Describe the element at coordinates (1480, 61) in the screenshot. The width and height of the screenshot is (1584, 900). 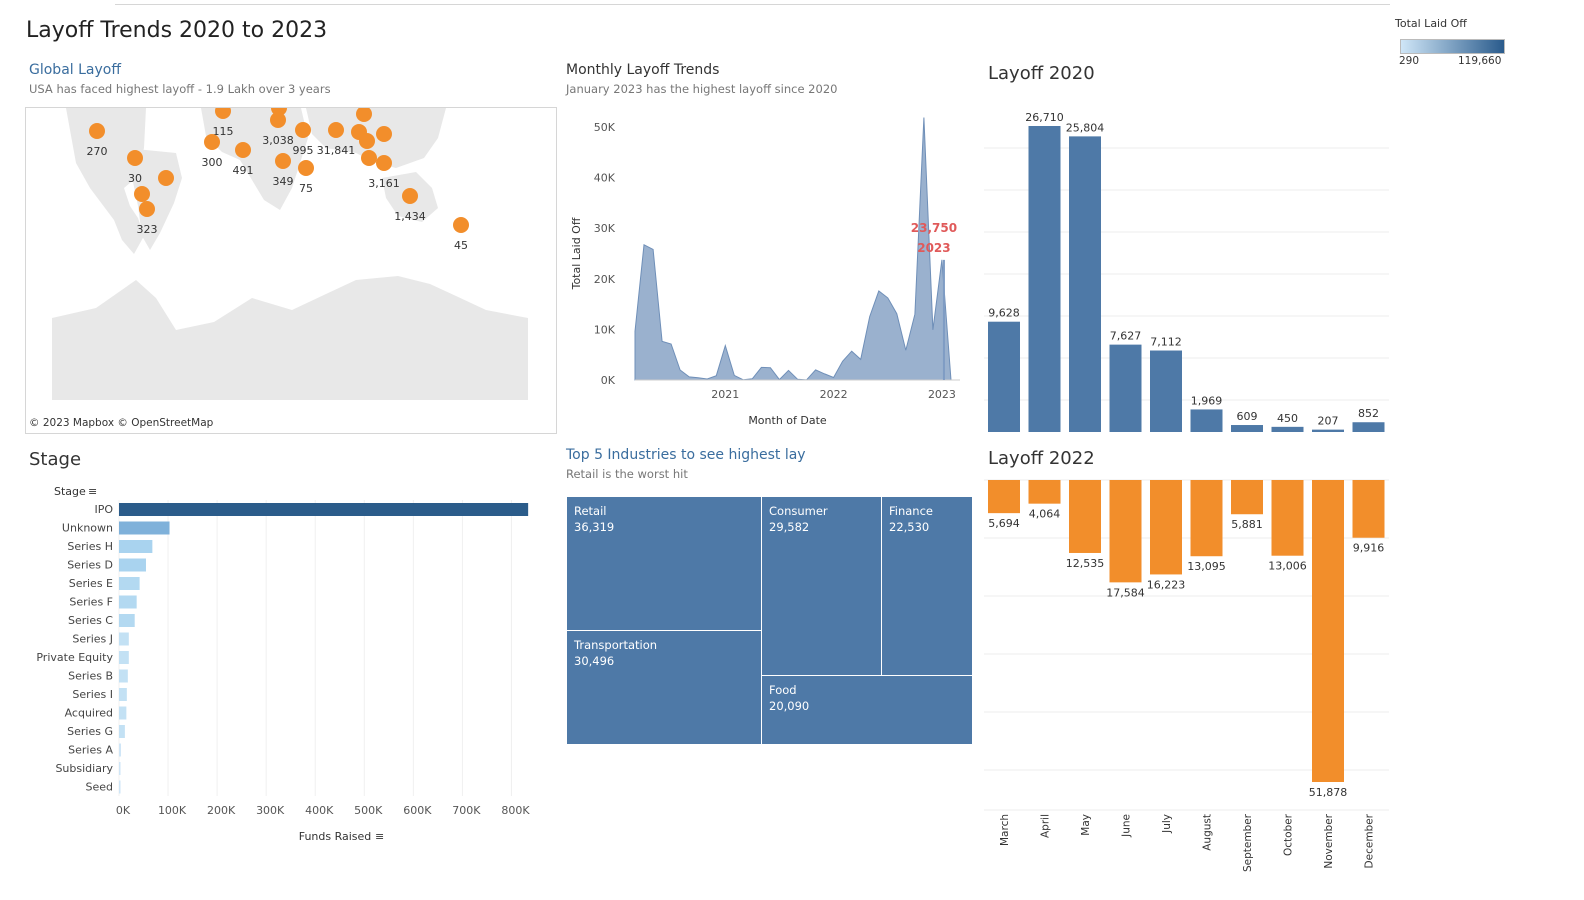
I see `color-legend-max: 119,660` at that location.